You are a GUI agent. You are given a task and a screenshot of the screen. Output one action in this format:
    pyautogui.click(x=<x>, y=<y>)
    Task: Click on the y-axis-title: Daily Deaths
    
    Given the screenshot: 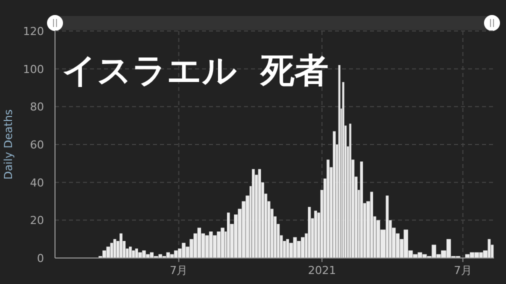 What is the action you would take?
    pyautogui.click(x=8, y=144)
    